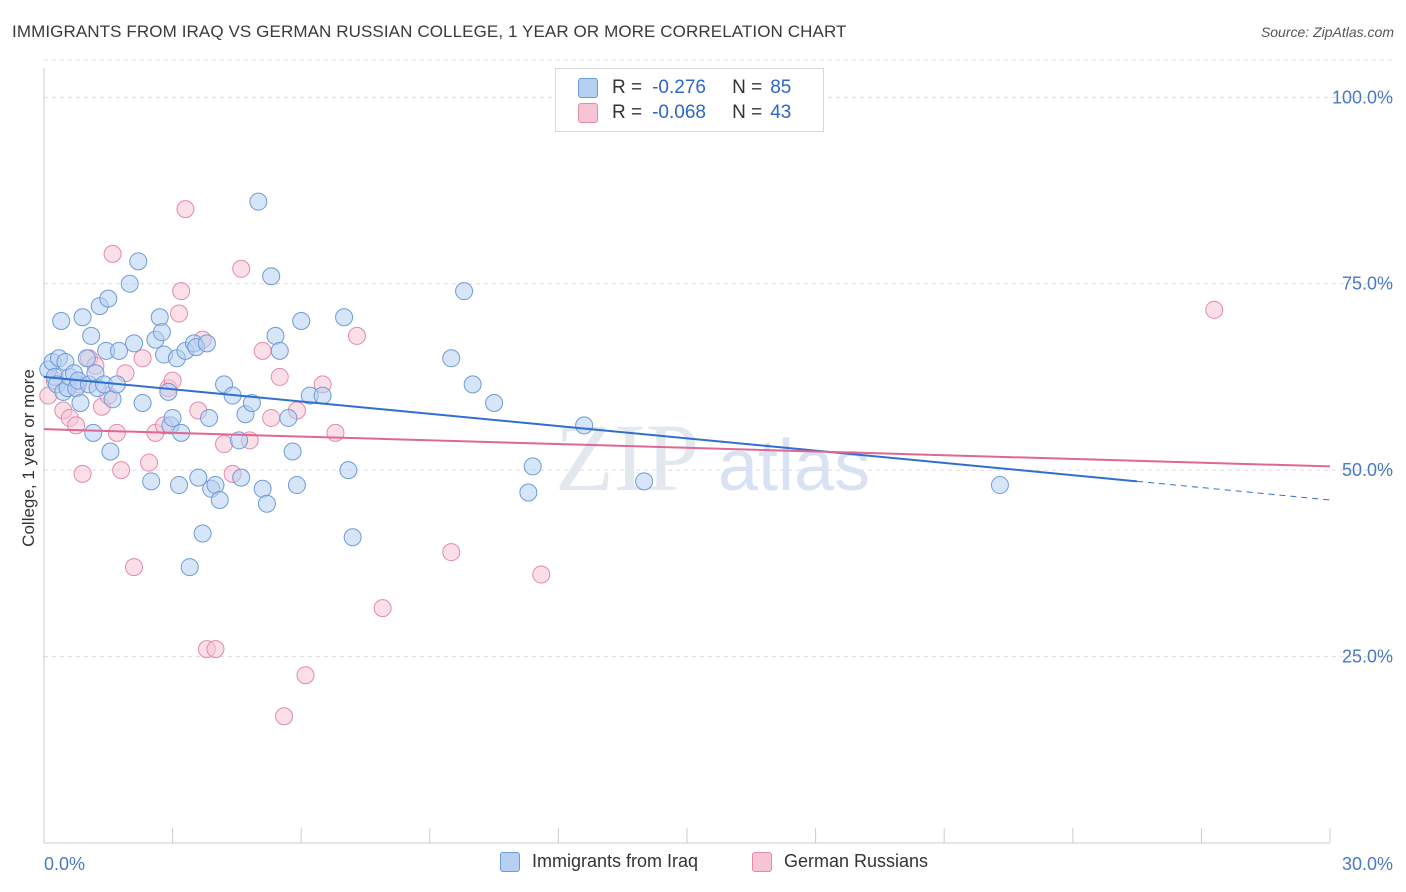  I want to click on bottom-legend-iraq: Immigrants from Iraq, so click(599, 861).